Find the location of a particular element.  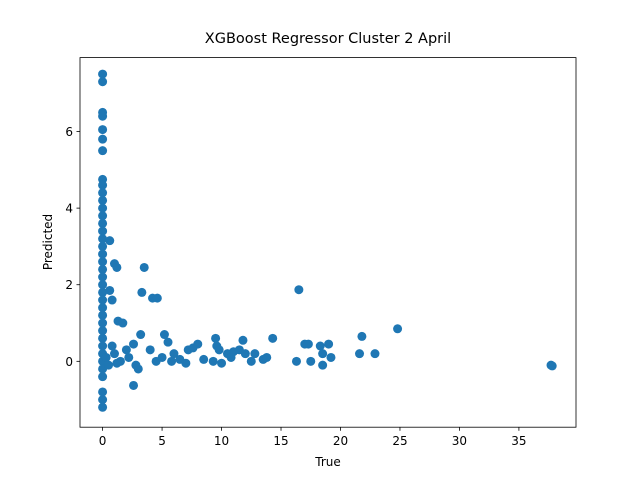

x-tick-label: 20 is located at coordinates (340, 441).